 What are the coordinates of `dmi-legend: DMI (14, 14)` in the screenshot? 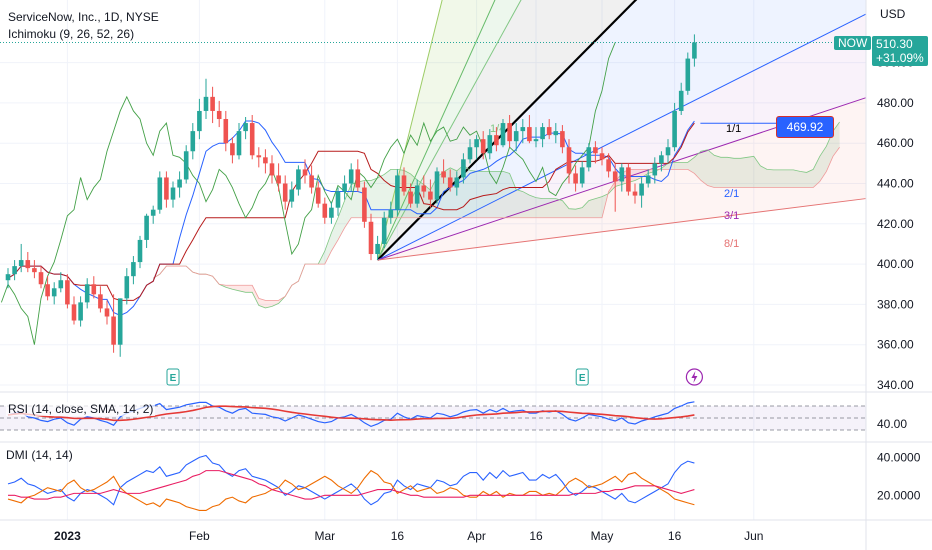 It's located at (39, 455).